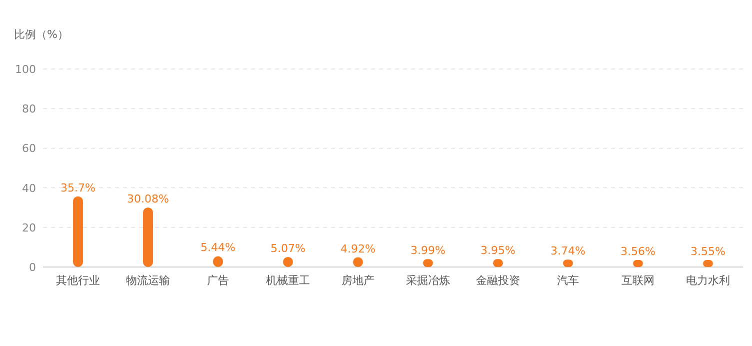  I want to click on data-label: 3.74%, so click(568, 251).